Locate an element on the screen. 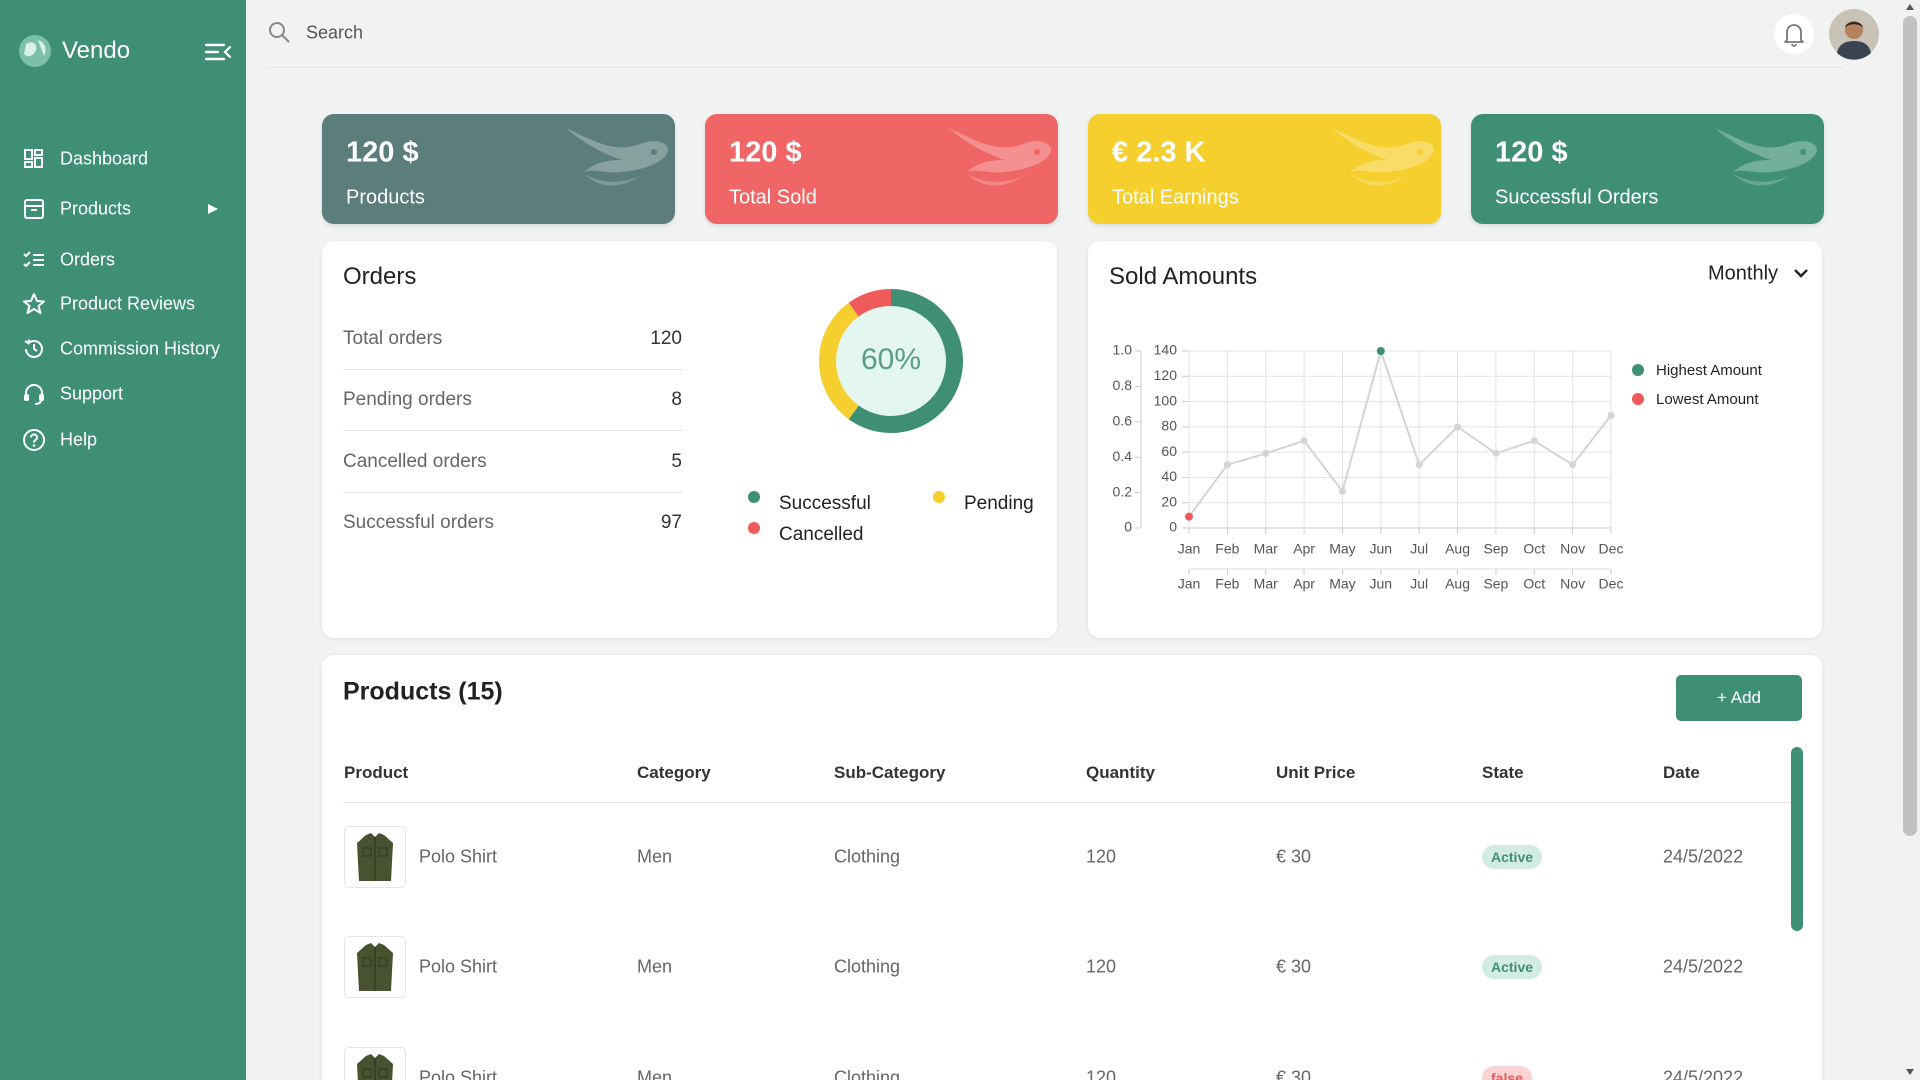 Image resolution: width=1920 pixels, height=1080 pixels. scroll-down is located at coordinates (1910, 1072).